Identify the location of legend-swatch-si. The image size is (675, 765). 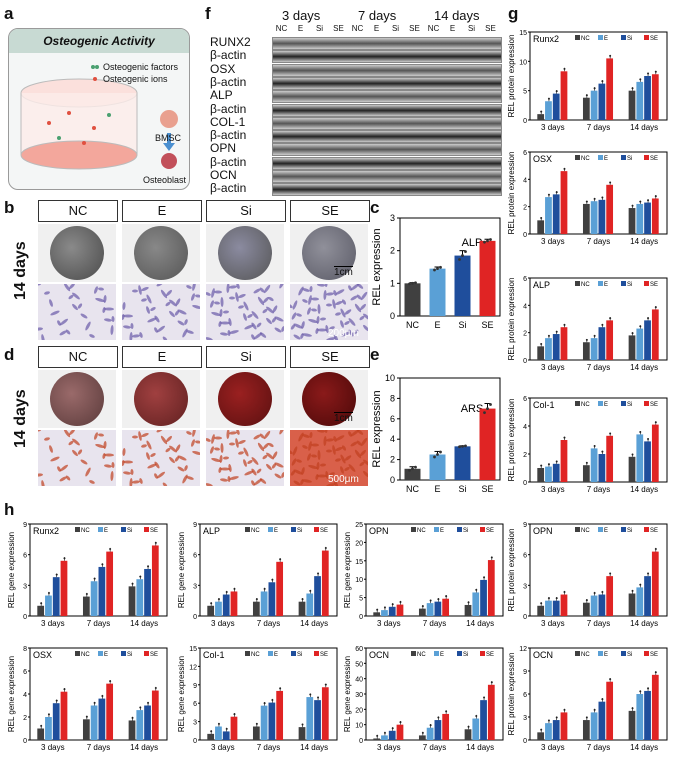
(459, 653).